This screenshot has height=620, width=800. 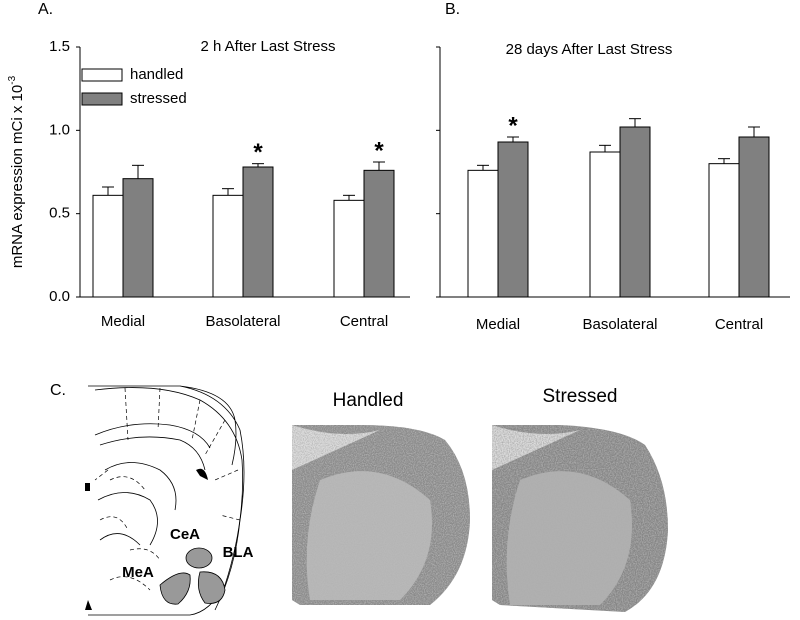 I want to click on atlas-drawing, so click(x=165, y=500).